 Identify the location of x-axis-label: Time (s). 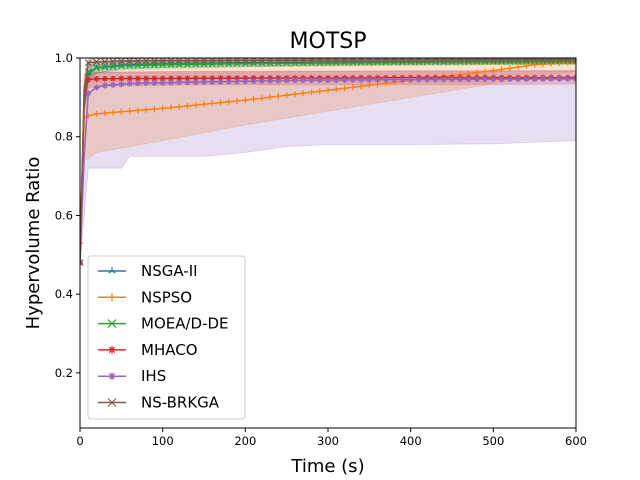
(327, 466).